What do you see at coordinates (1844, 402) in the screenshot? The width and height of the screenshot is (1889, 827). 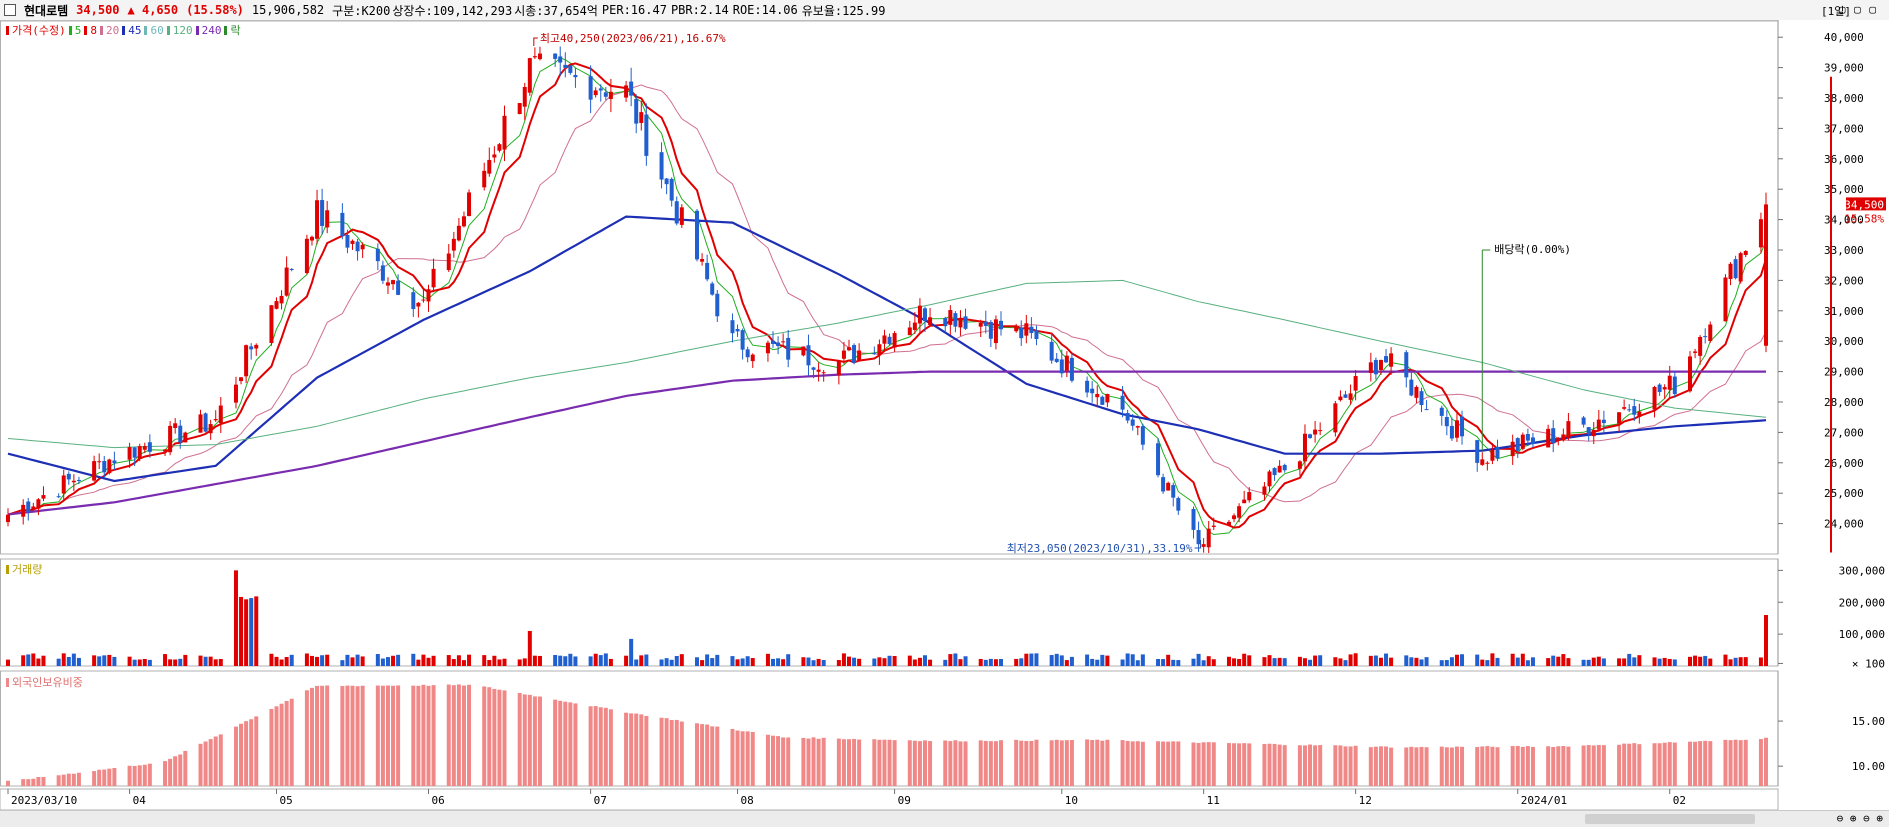 I see `price-y-tick-label: 28,000` at bounding box center [1844, 402].